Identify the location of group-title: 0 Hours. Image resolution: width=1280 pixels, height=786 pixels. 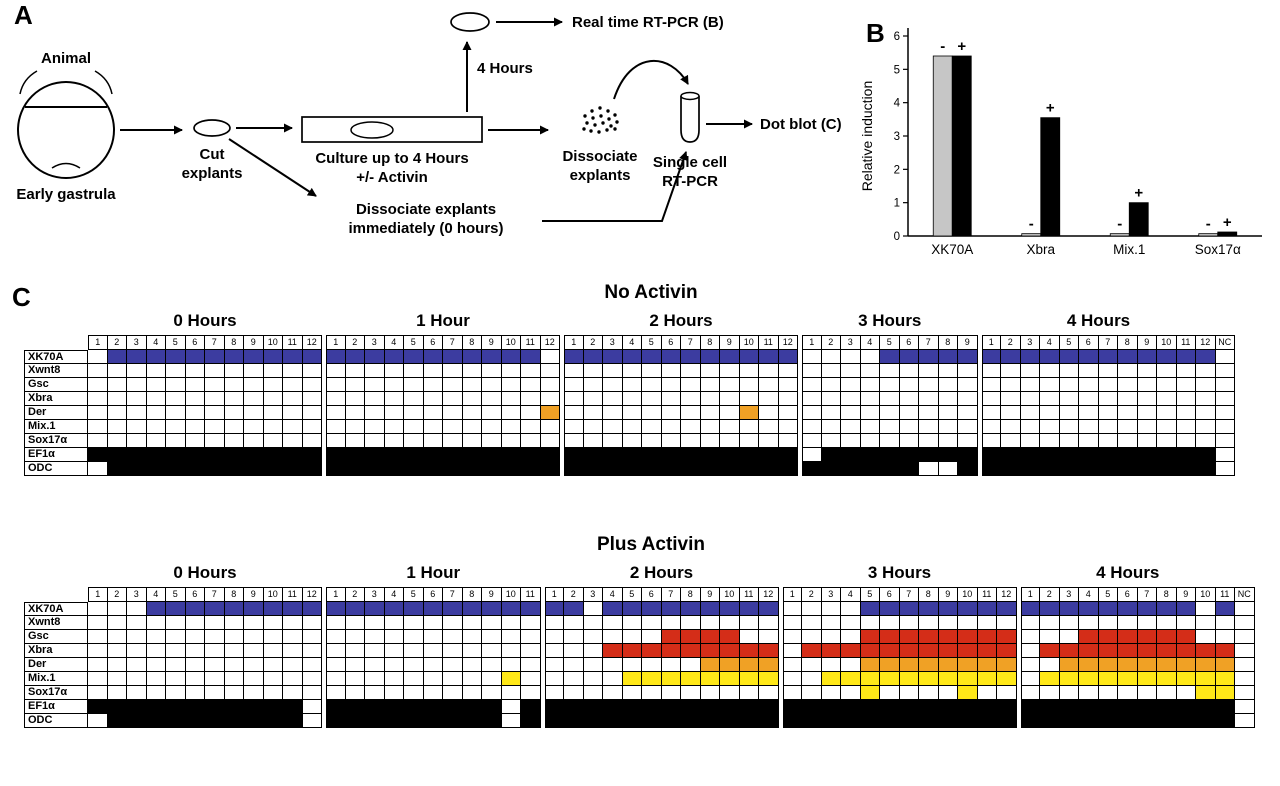
(205, 320).